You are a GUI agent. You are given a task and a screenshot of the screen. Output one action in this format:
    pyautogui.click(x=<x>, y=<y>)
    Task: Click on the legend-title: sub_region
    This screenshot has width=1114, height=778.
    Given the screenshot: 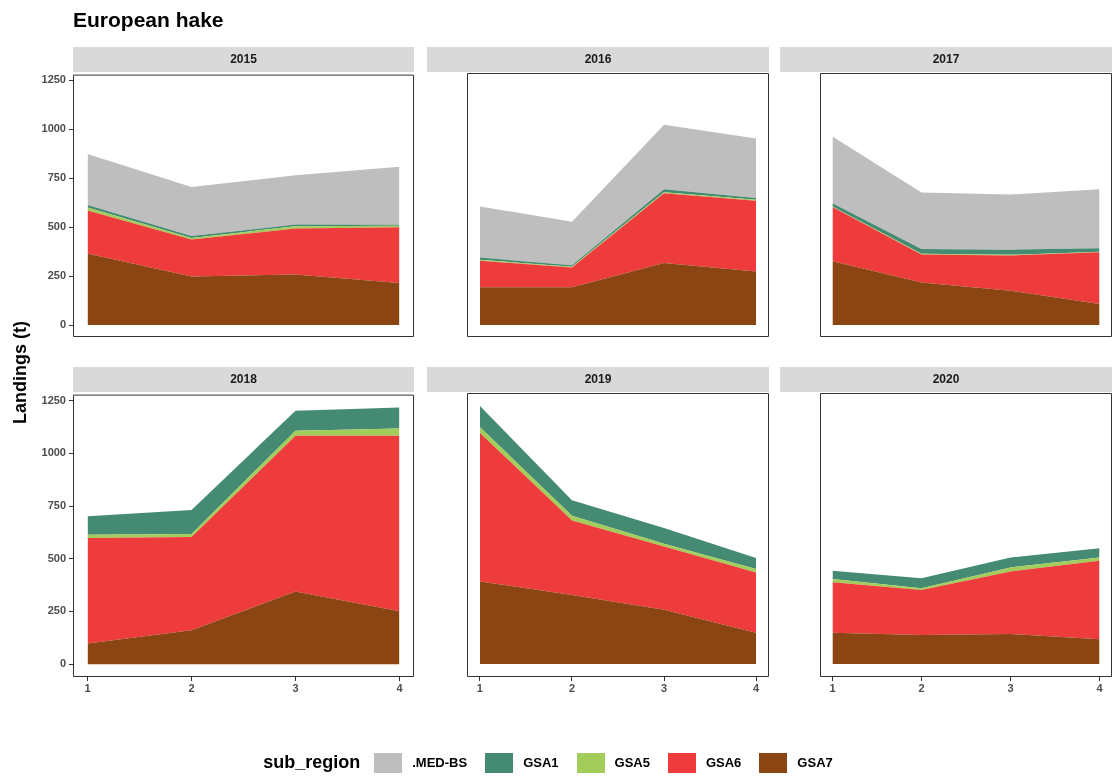 What is the action you would take?
    pyautogui.click(x=312, y=762)
    